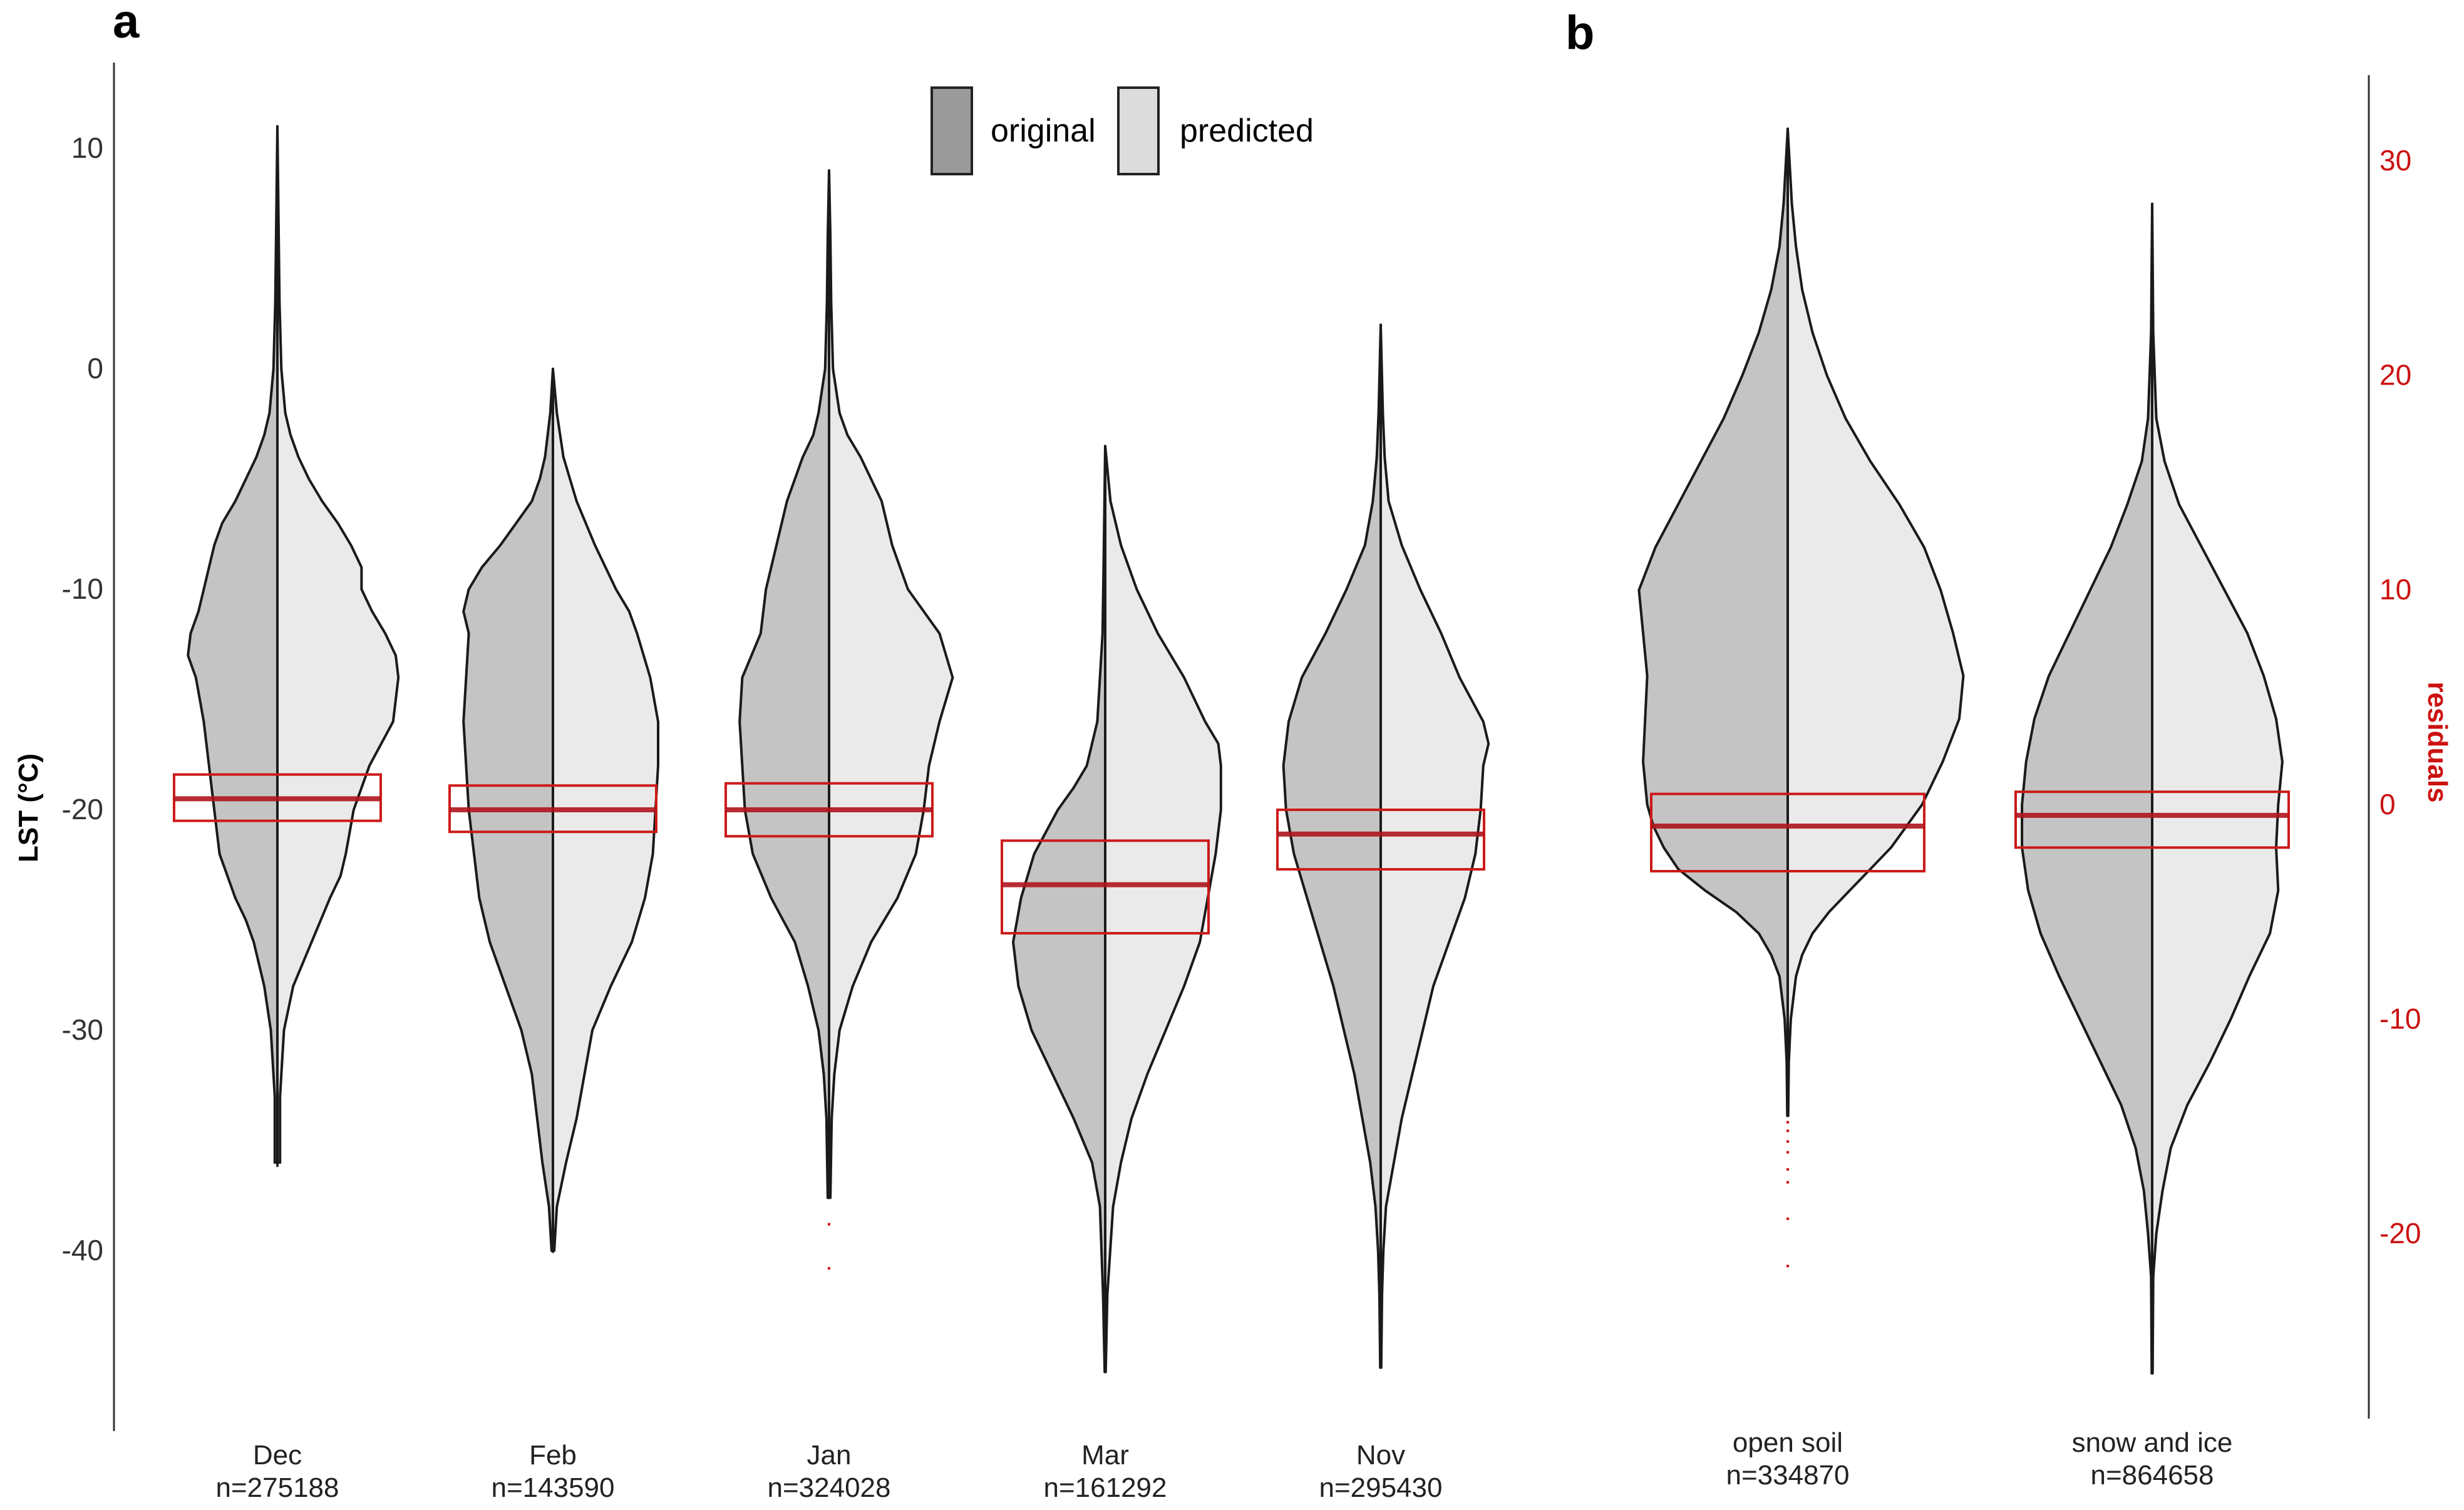  What do you see at coordinates (2152, 1442) in the screenshot?
I see `panel-b-x-label-category: snow and ice` at bounding box center [2152, 1442].